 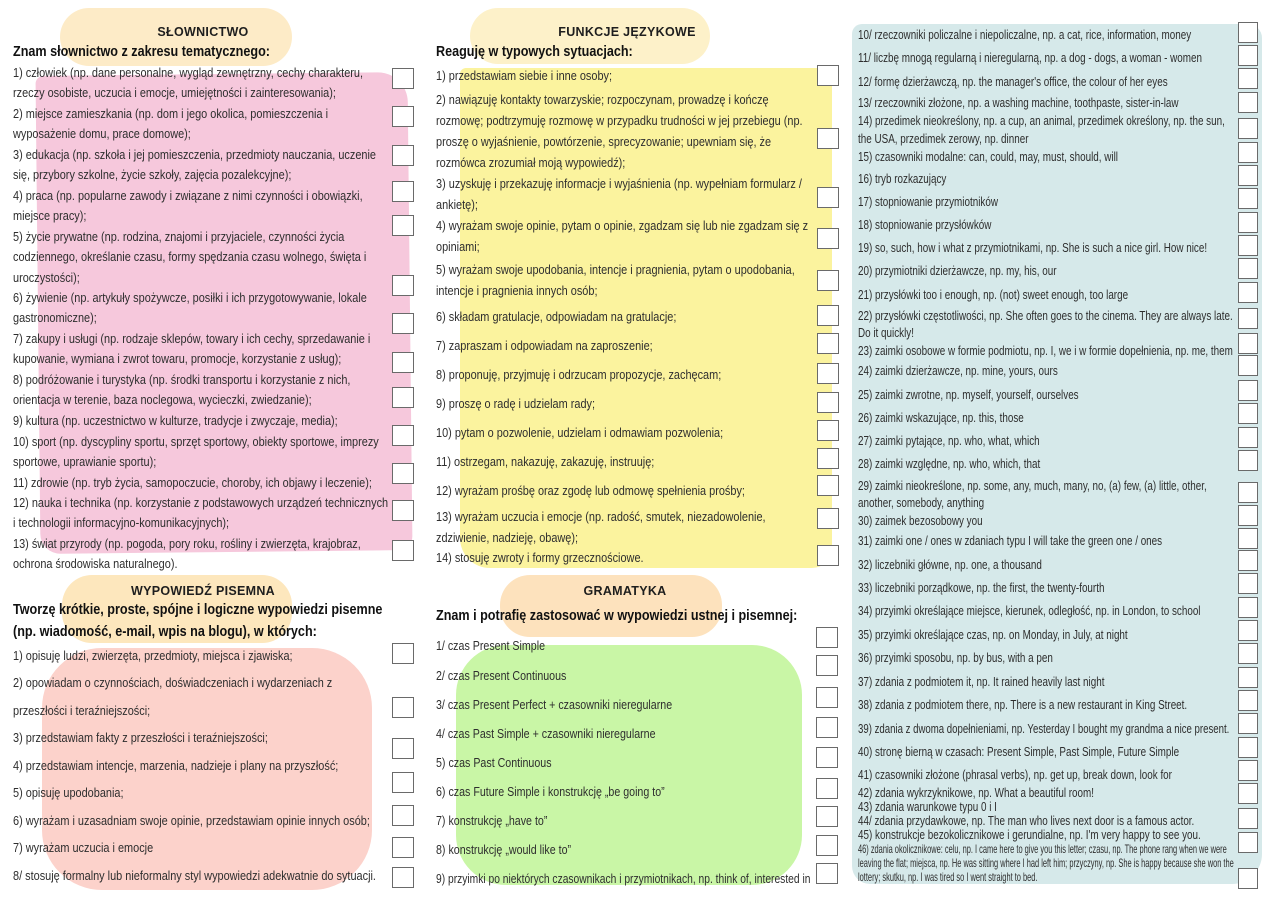 What do you see at coordinates (928, 202) in the screenshot?
I see `grammar-item: 17) stopniowanie przymiotników` at bounding box center [928, 202].